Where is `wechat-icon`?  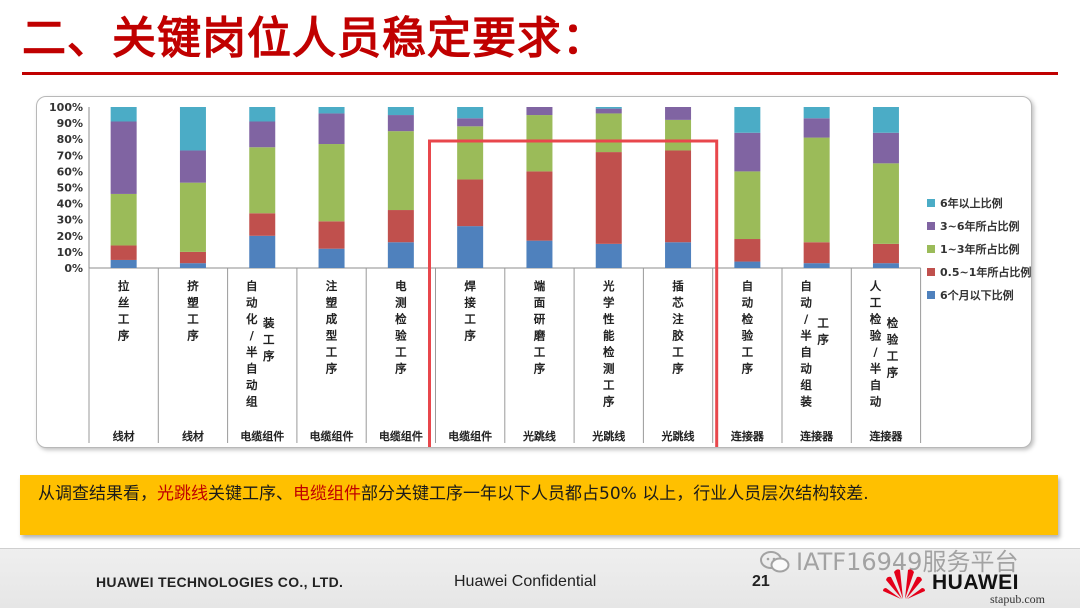 wechat-icon is located at coordinates (775, 562).